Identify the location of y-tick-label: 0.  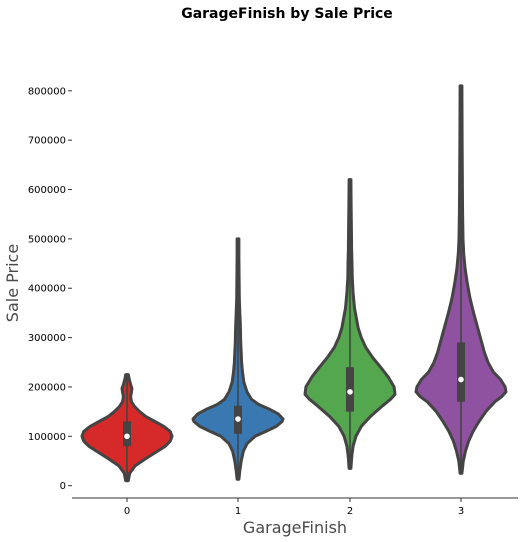
(63, 486).